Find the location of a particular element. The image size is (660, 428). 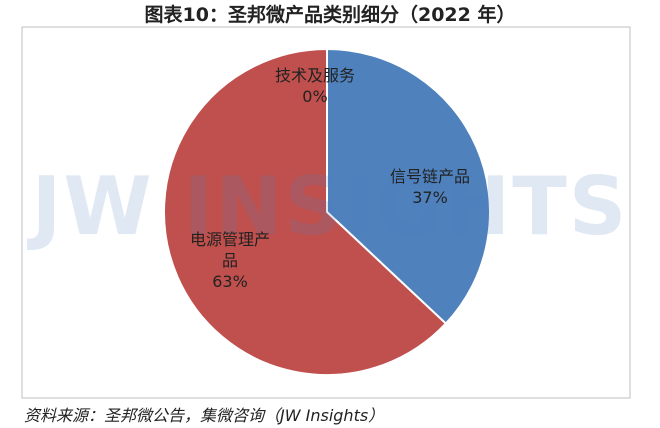

value-label: 63% is located at coordinates (230, 281).